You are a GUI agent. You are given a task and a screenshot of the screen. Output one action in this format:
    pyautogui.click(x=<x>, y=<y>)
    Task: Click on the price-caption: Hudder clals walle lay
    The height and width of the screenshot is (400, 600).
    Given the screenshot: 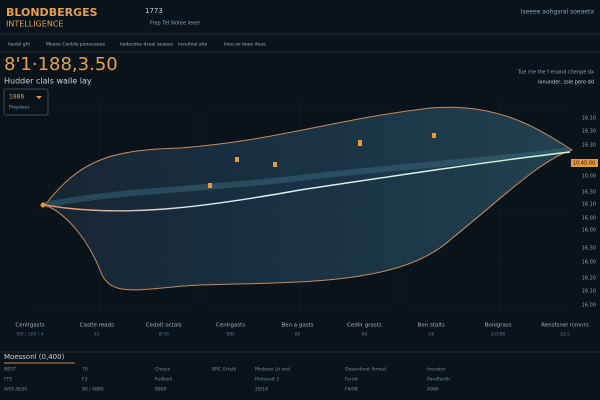 What is the action you would take?
    pyautogui.click(x=48, y=81)
    